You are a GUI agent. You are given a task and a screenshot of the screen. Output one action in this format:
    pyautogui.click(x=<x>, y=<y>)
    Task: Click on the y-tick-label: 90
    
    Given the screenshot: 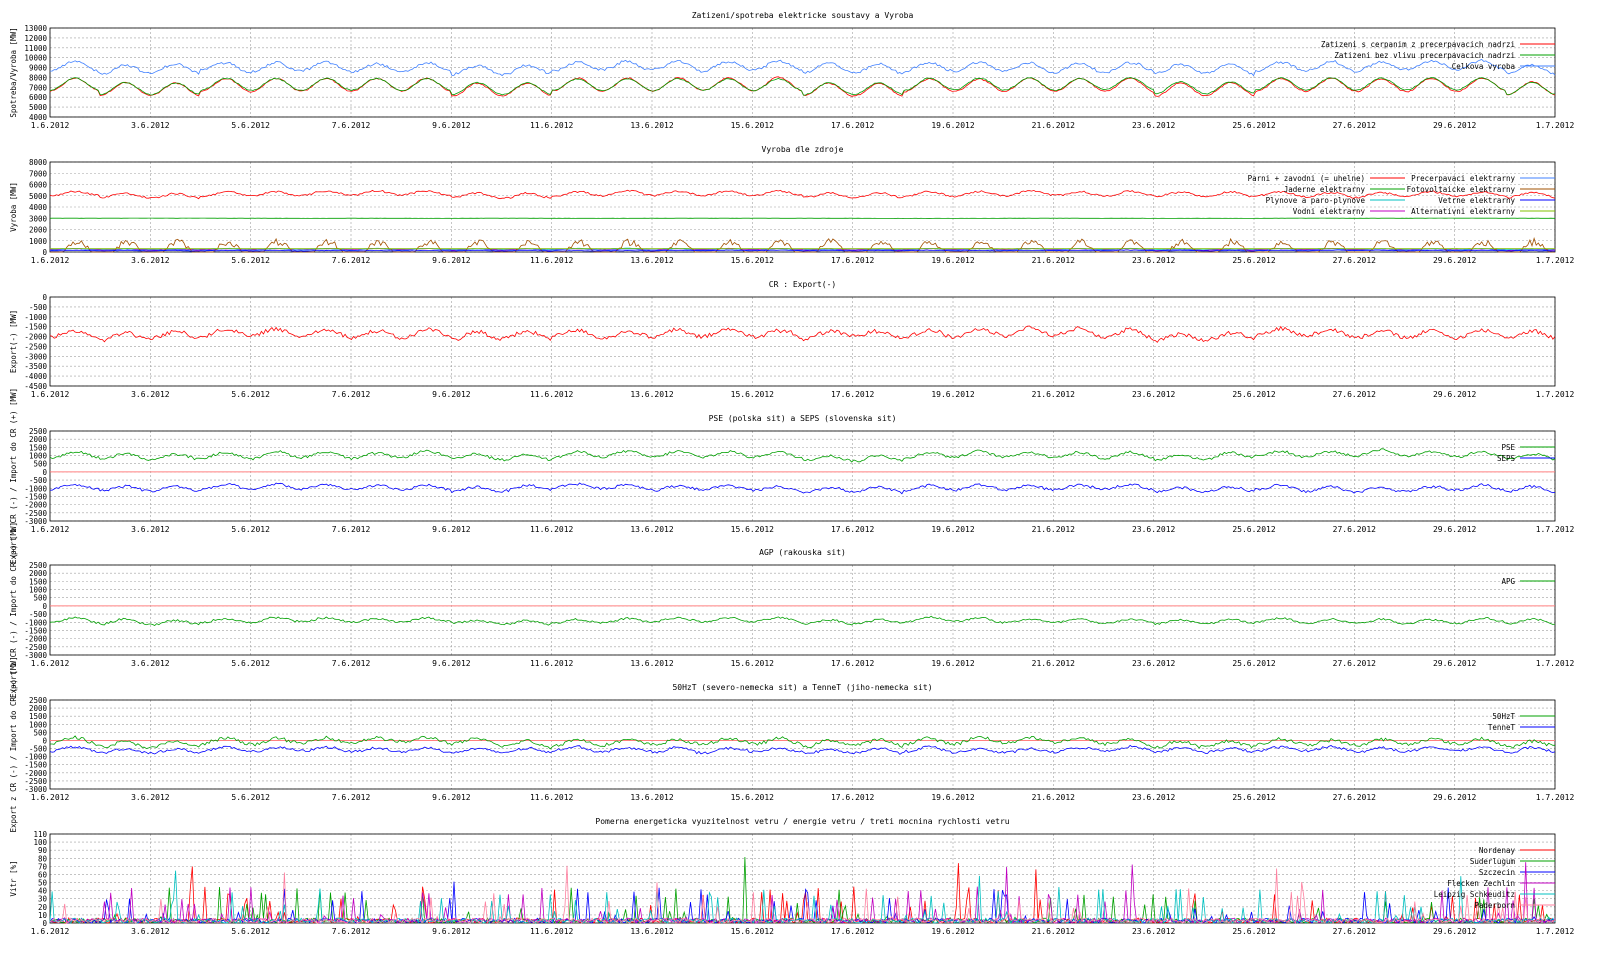 What is the action you would take?
    pyautogui.click(x=43, y=850)
    